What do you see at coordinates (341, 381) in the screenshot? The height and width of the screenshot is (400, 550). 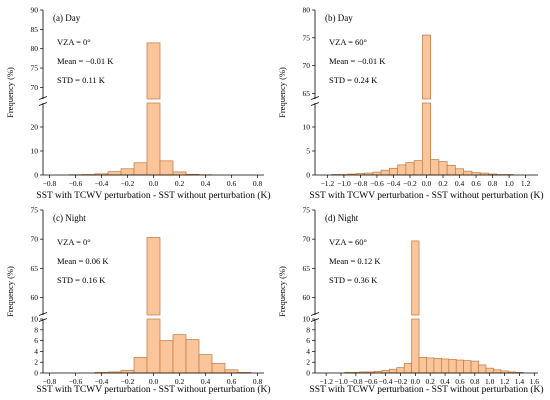 I see `x-tick-label: −1.0` at bounding box center [341, 381].